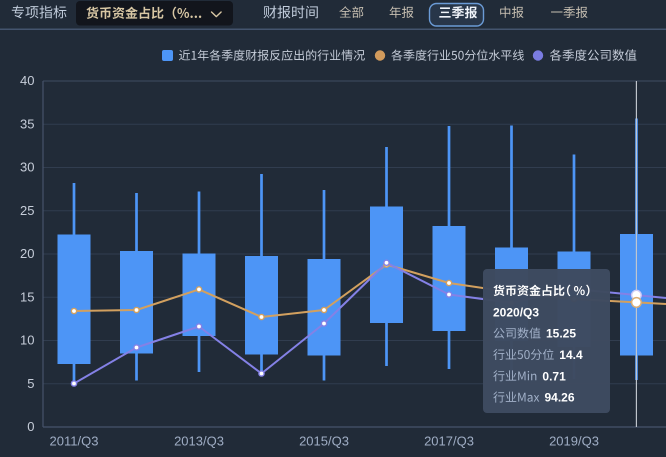  What do you see at coordinates (324, 440) in the screenshot?
I see `svg-text: 2015/Q3` at bounding box center [324, 440].